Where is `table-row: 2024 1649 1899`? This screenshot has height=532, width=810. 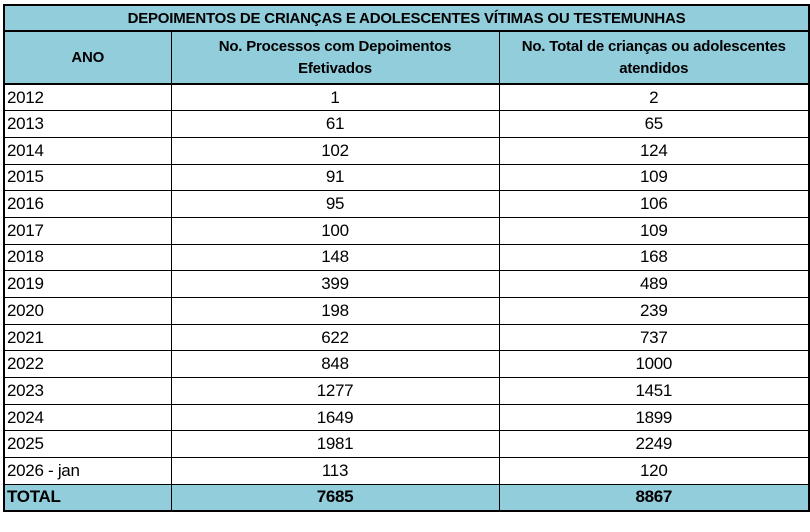 table-row: 2024 1649 1899 is located at coordinates (406, 417).